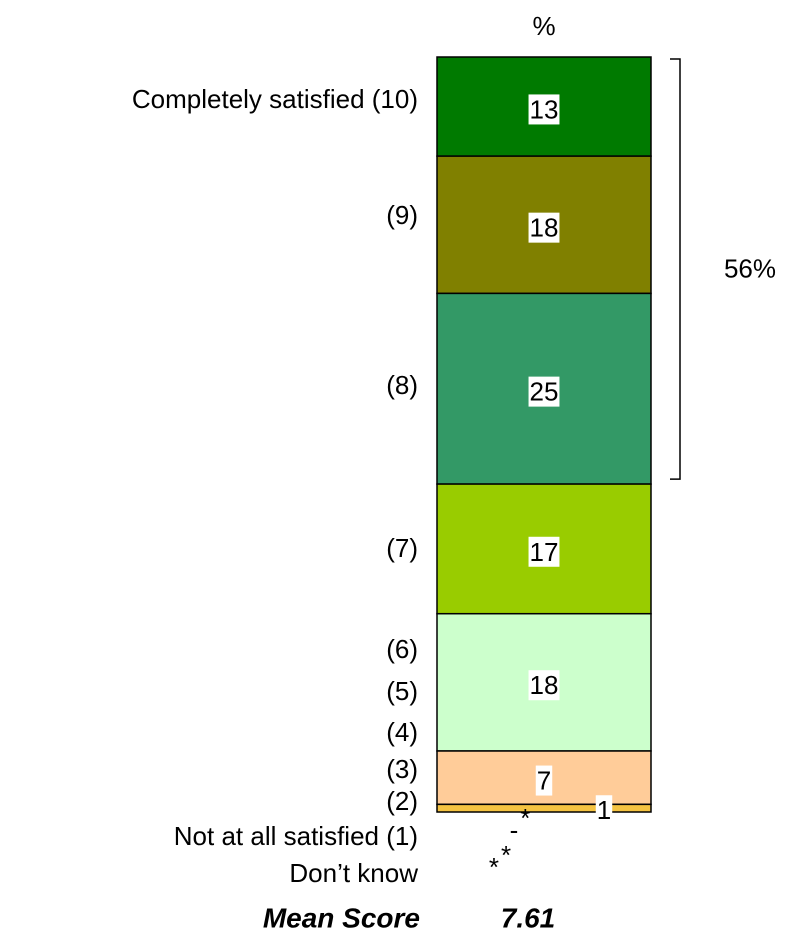 The width and height of the screenshot is (785, 944). I want to click on value-label: 7, so click(544, 781).